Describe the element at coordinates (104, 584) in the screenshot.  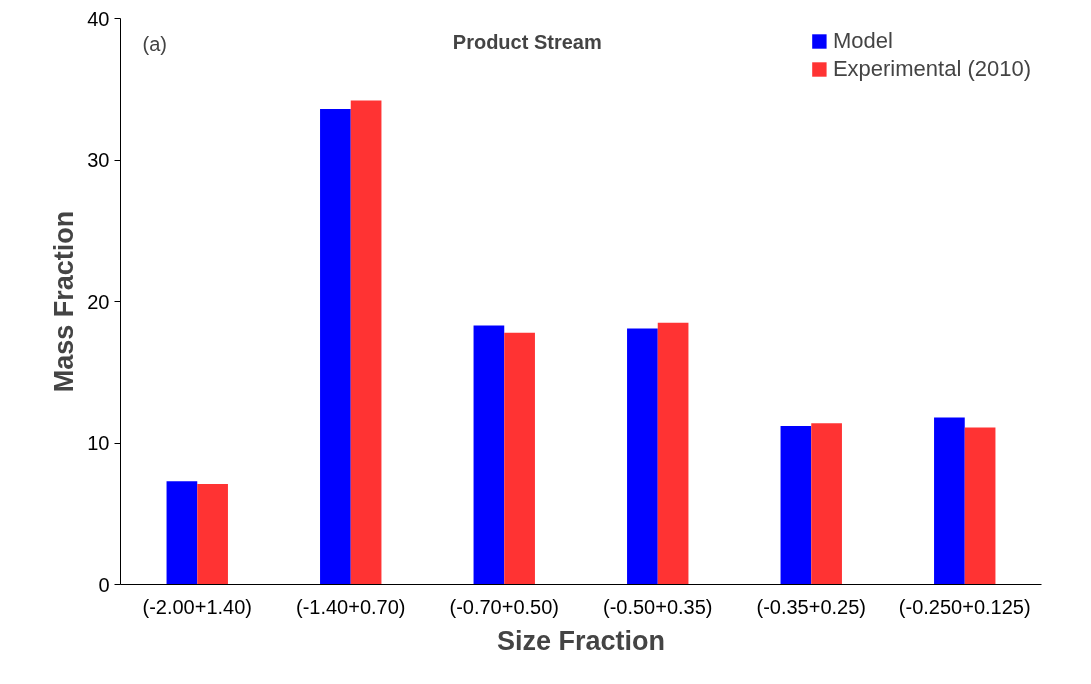
I see `y-tick-label: 0` at that location.